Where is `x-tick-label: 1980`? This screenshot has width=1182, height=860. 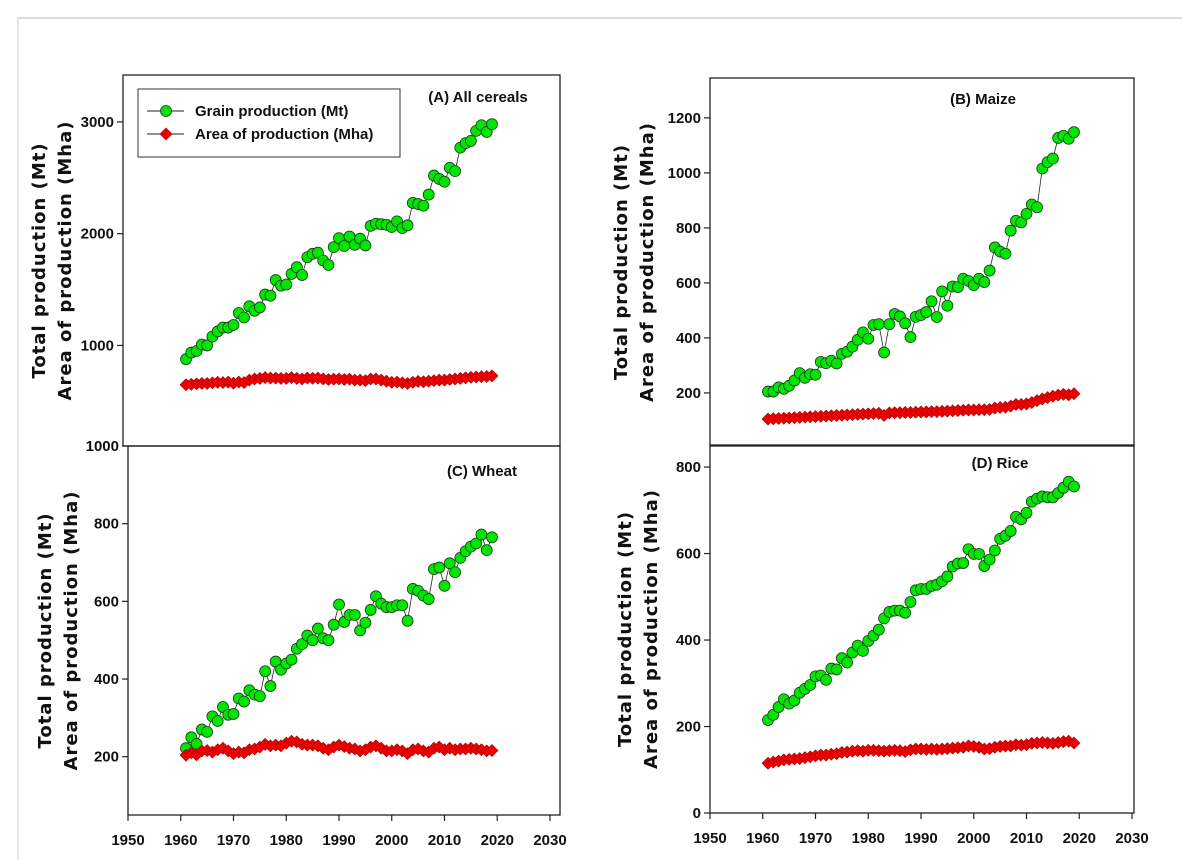 x-tick-label: 1980 is located at coordinates (286, 840).